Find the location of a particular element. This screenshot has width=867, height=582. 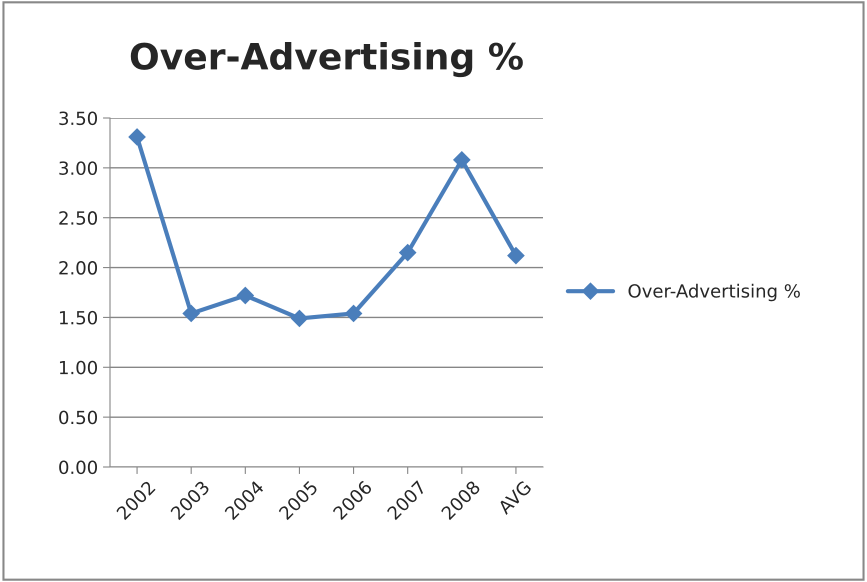

y-tick-label: 1.50 is located at coordinates (78, 317).